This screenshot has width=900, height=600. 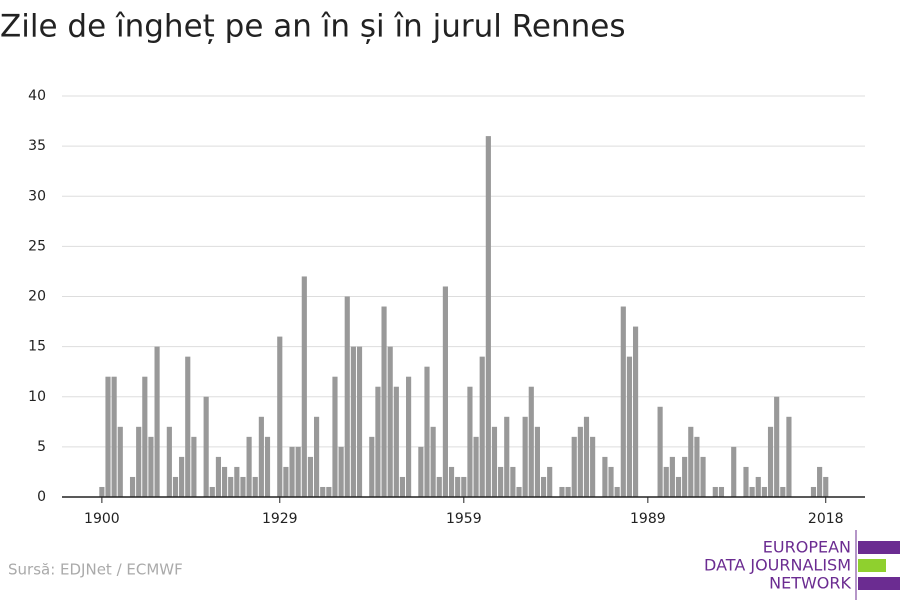 I want to click on x-tick-label: 1900, so click(x=102, y=519).